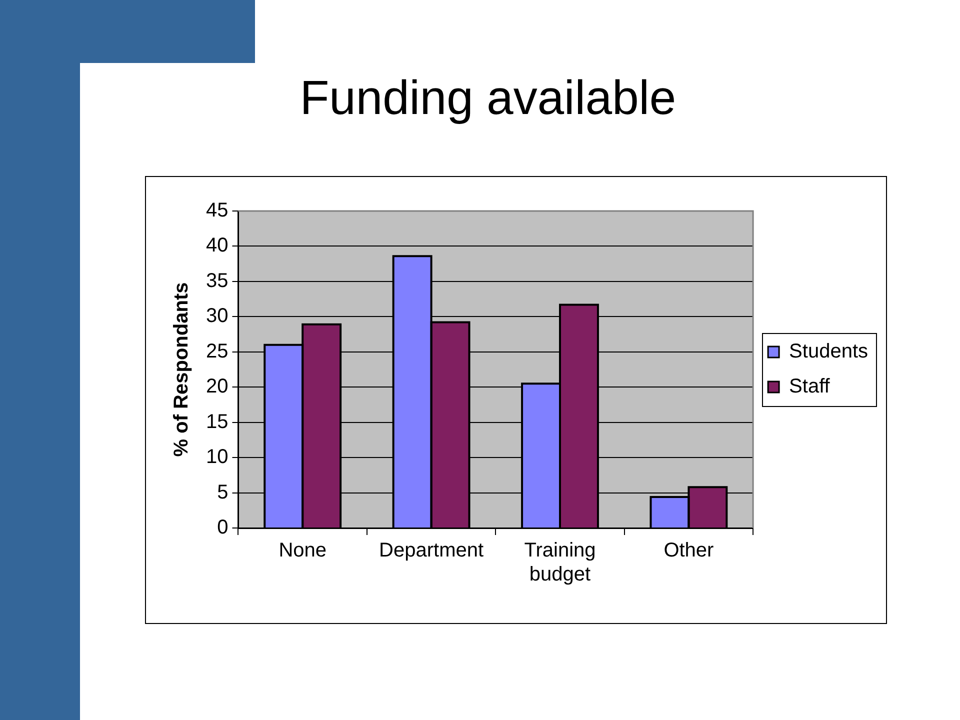  I want to click on x-tick-label: Other, so click(689, 551).